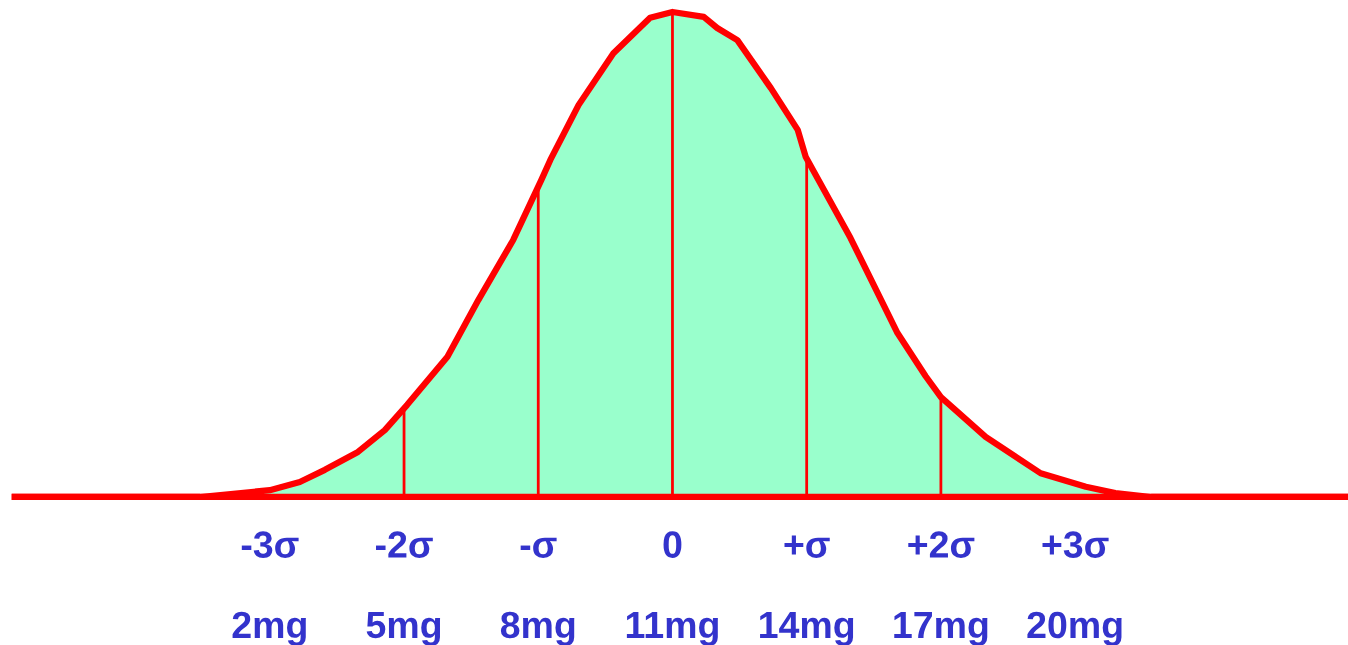  What do you see at coordinates (538, 547) in the screenshot?
I see `x2-tick-label: -σ` at bounding box center [538, 547].